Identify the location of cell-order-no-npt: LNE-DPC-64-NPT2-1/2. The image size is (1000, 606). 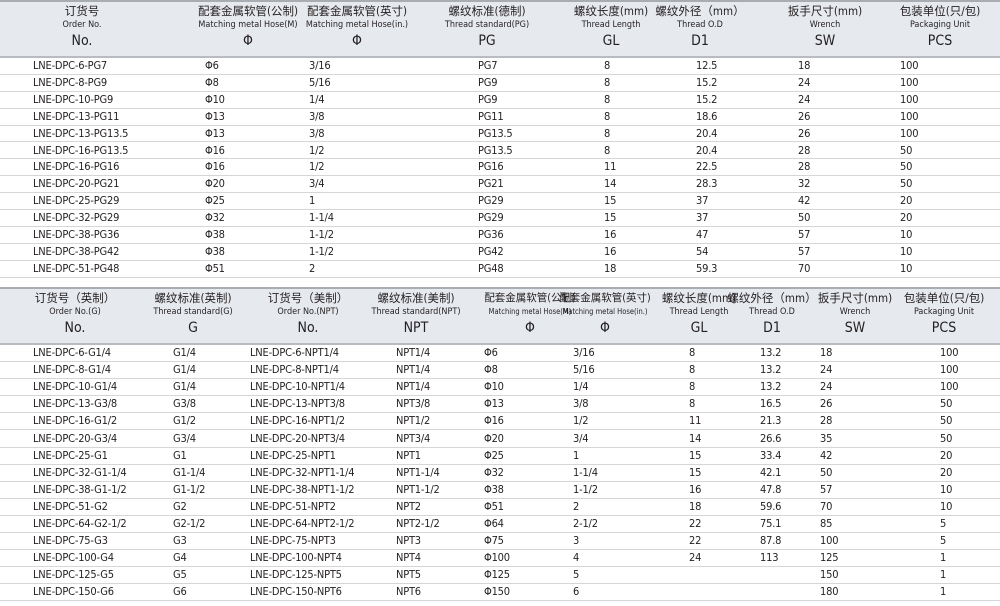
(302, 523).